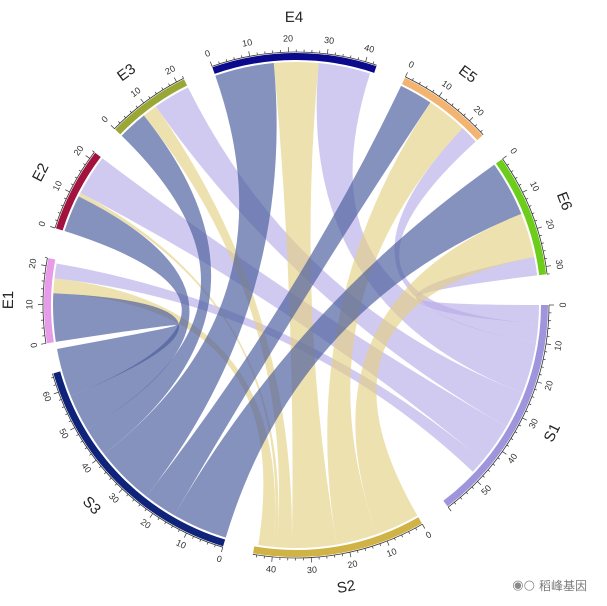 The height and width of the screenshot is (606, 607). What do you see at coordinates (512, 459) in the screenshot?
I see `tick-label-s1-40: 40` at bounding box center [512, 459].